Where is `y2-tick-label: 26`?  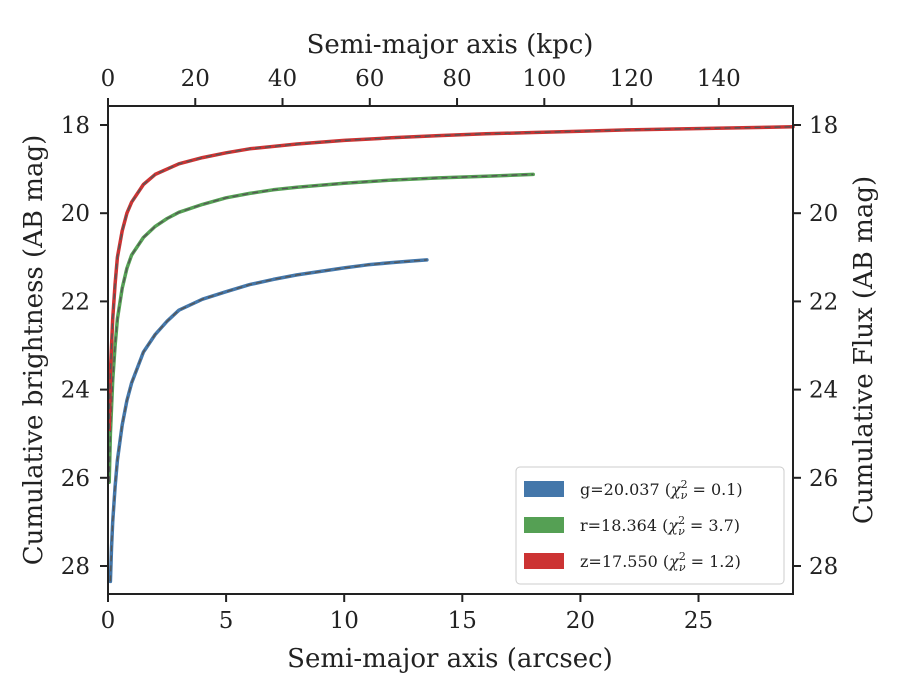
y2-tick-label: 26 is located at coordinates (823, 479).